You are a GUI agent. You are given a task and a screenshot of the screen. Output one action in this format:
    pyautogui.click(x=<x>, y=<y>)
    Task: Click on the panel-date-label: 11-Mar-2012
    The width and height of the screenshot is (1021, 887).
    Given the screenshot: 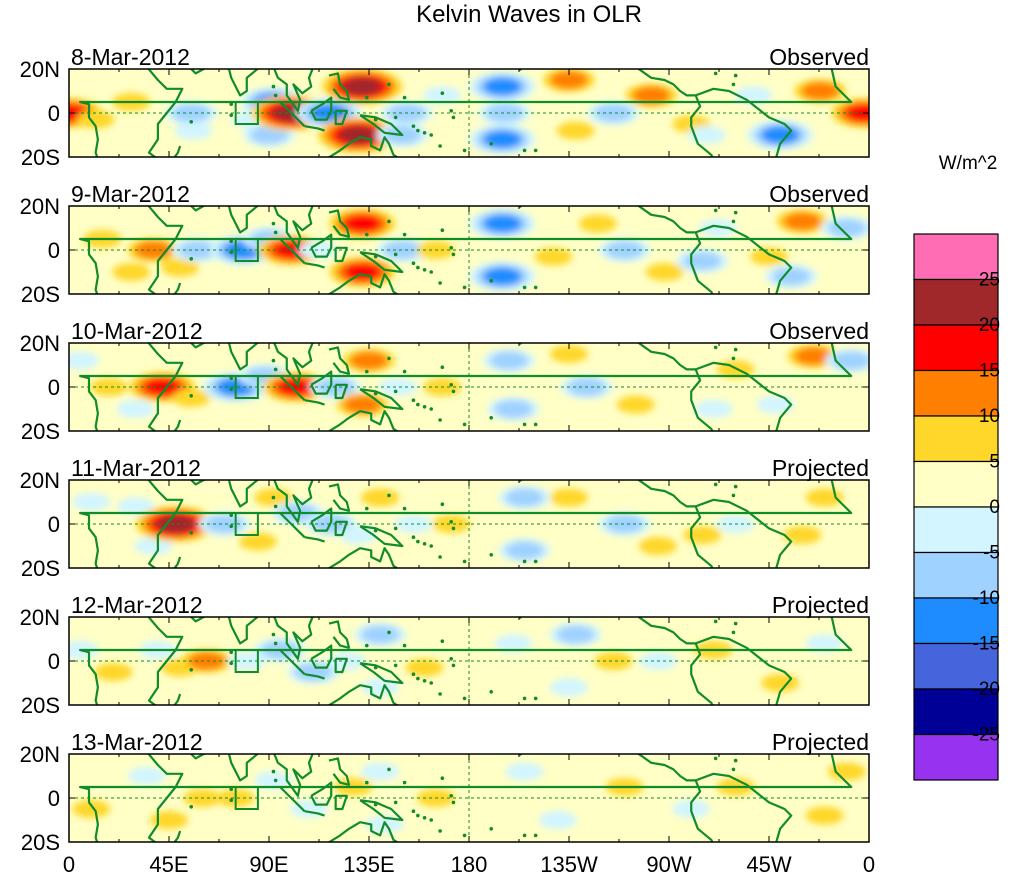 What is the action you would take?
    pyautogui.click(x=136, y=468)
    